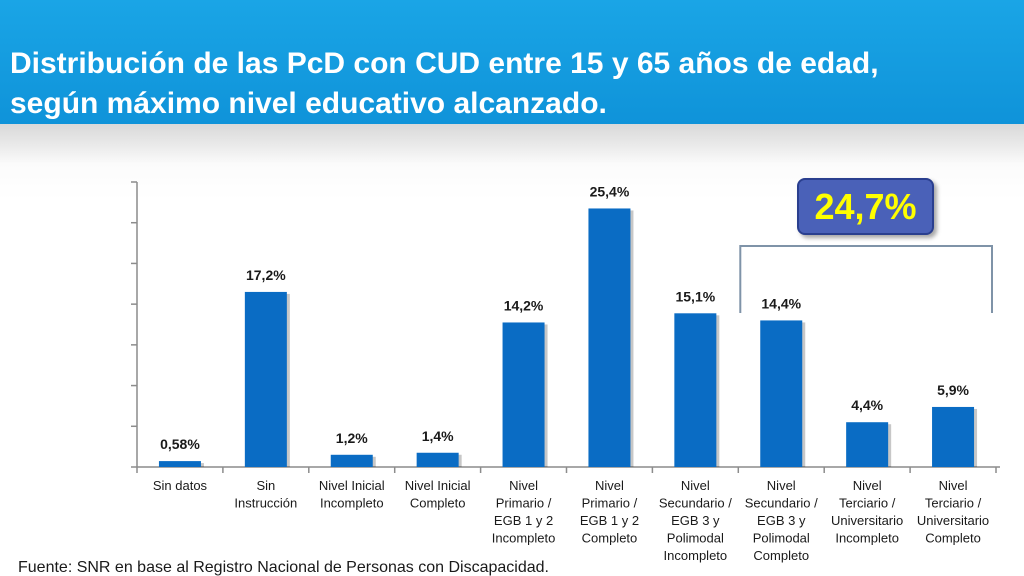  Describe the element at coordinates (781, 303) in the screenshot. I see `bar-value-label: 14,4%` at that location.